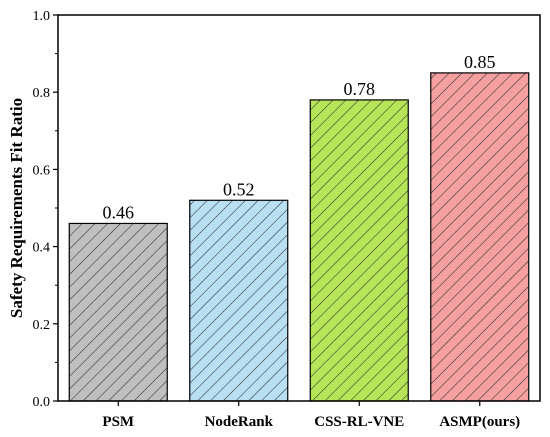  What do you see at coordinates (16, 208) in the screenshot?
I see `y-axis-title: Safety Requirements Fit Ratio` at bounding box center [16, 208].